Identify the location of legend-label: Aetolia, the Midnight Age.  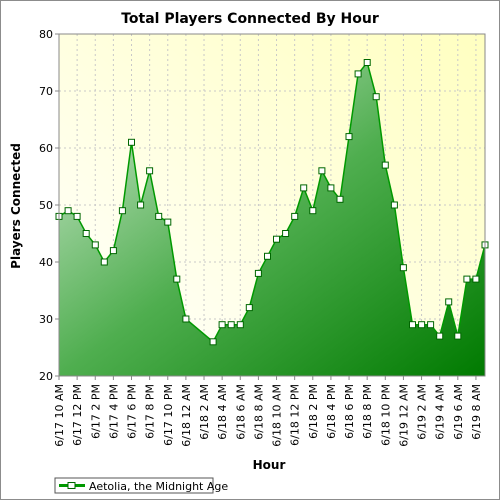
(158, 486).